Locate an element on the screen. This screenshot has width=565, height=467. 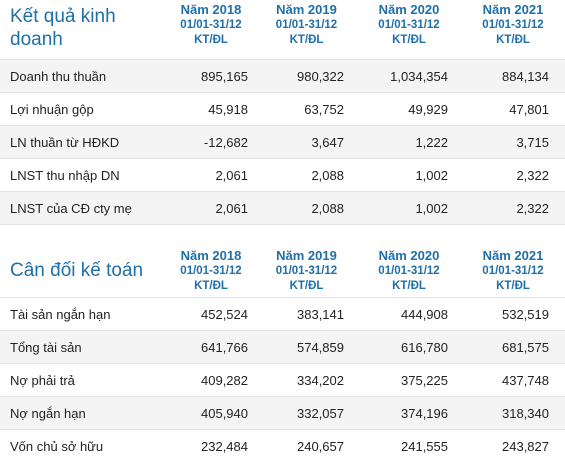
row-label: Tổng tài sản is located at coordinates (46, 347).